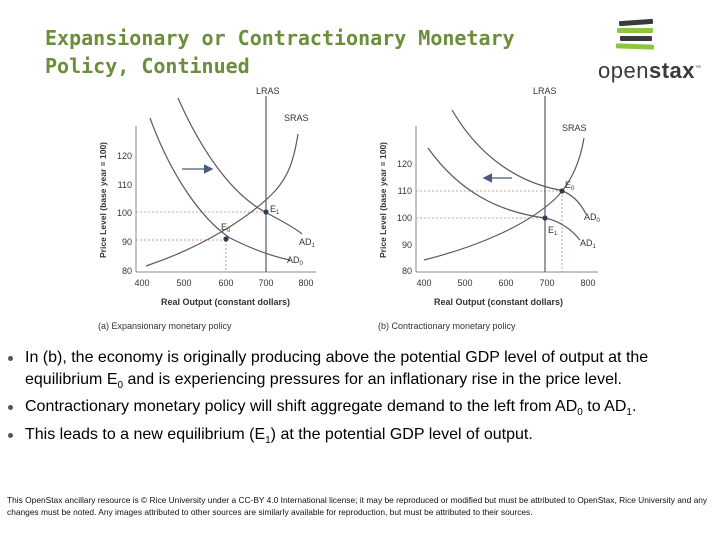 Image resolution: width=720 pixels, height=540 pixels. What do you see at coordinates (225, 302) in the screenshot?
I see `panel-a-x-label: Real Output (constant dollars)` at bounding box center [225, 302].